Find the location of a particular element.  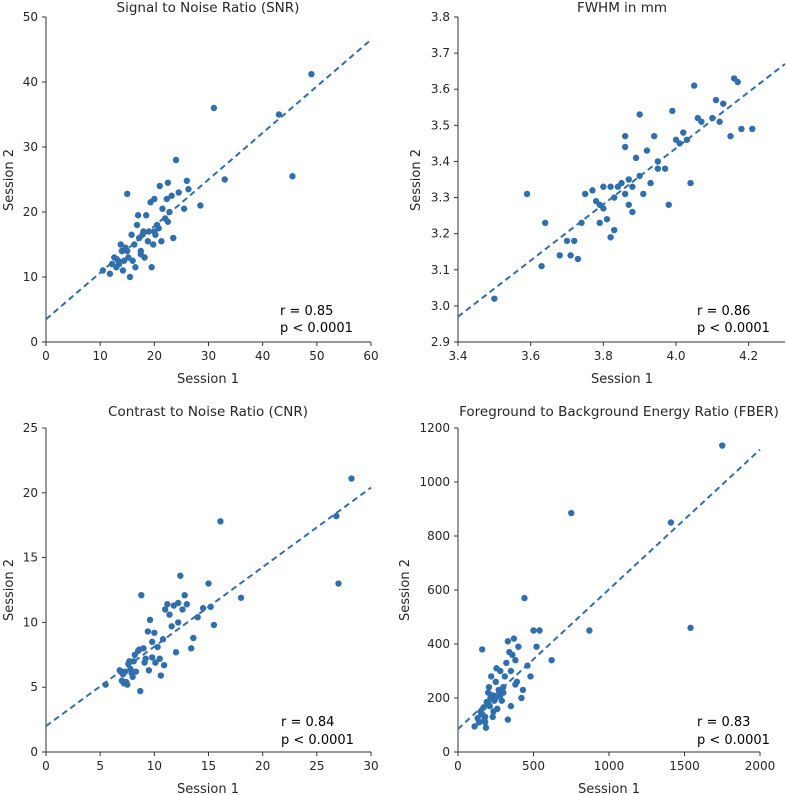

fber-y-tick-label: 800 is located at coordinates (438, 536).